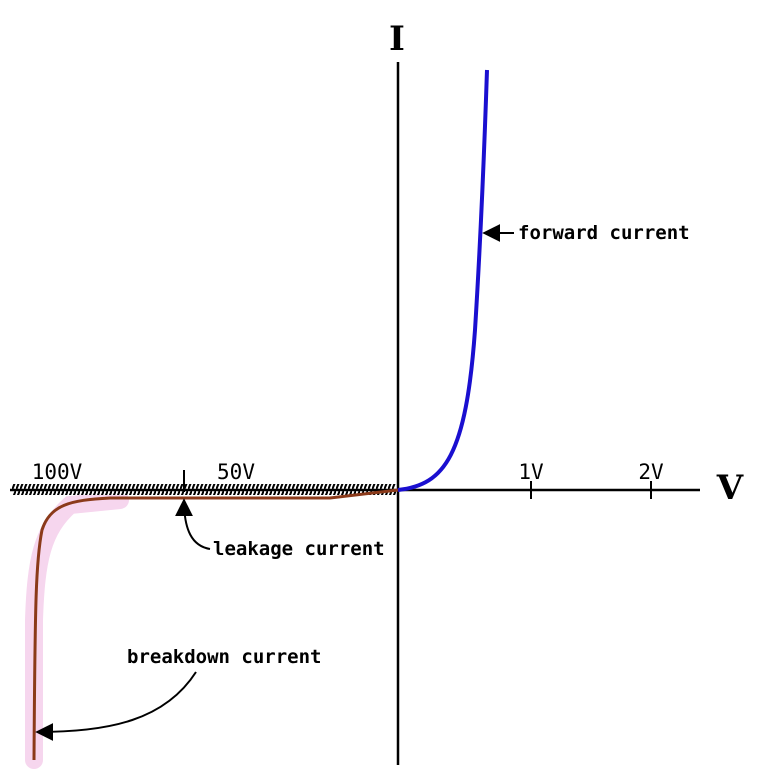 This screenshot has width=758, height=778. Describe the element at coordinates (730, 488) in the screenshot. I see `x-axis-title: V` at that location.